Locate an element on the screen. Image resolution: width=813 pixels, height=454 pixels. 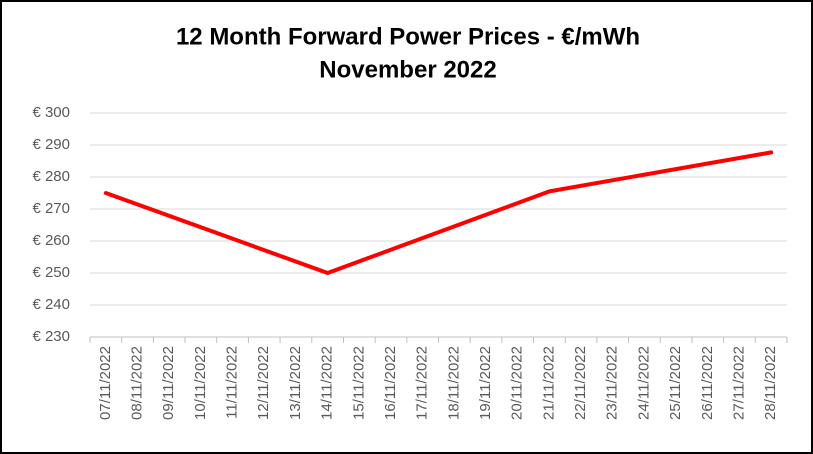
x-tick-label: 15/11/2022 is located at coordinates (358, 383).